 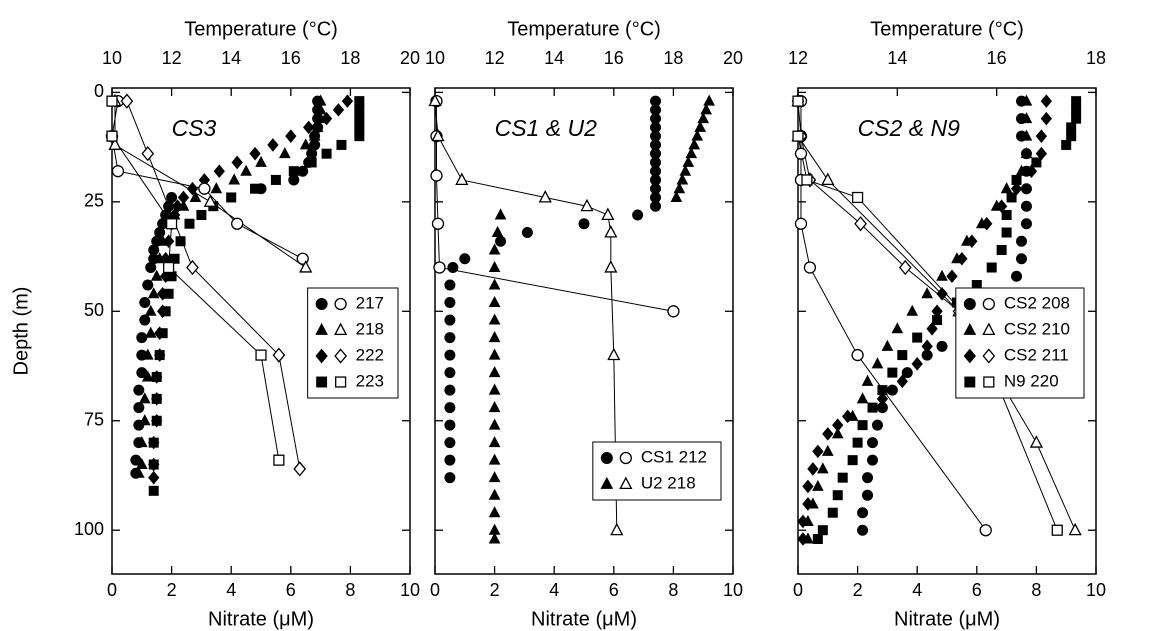 What do you see at coordinates (210, 184) in the screenshot?
I see `nitrate-line` at bounding box center [210, 184].